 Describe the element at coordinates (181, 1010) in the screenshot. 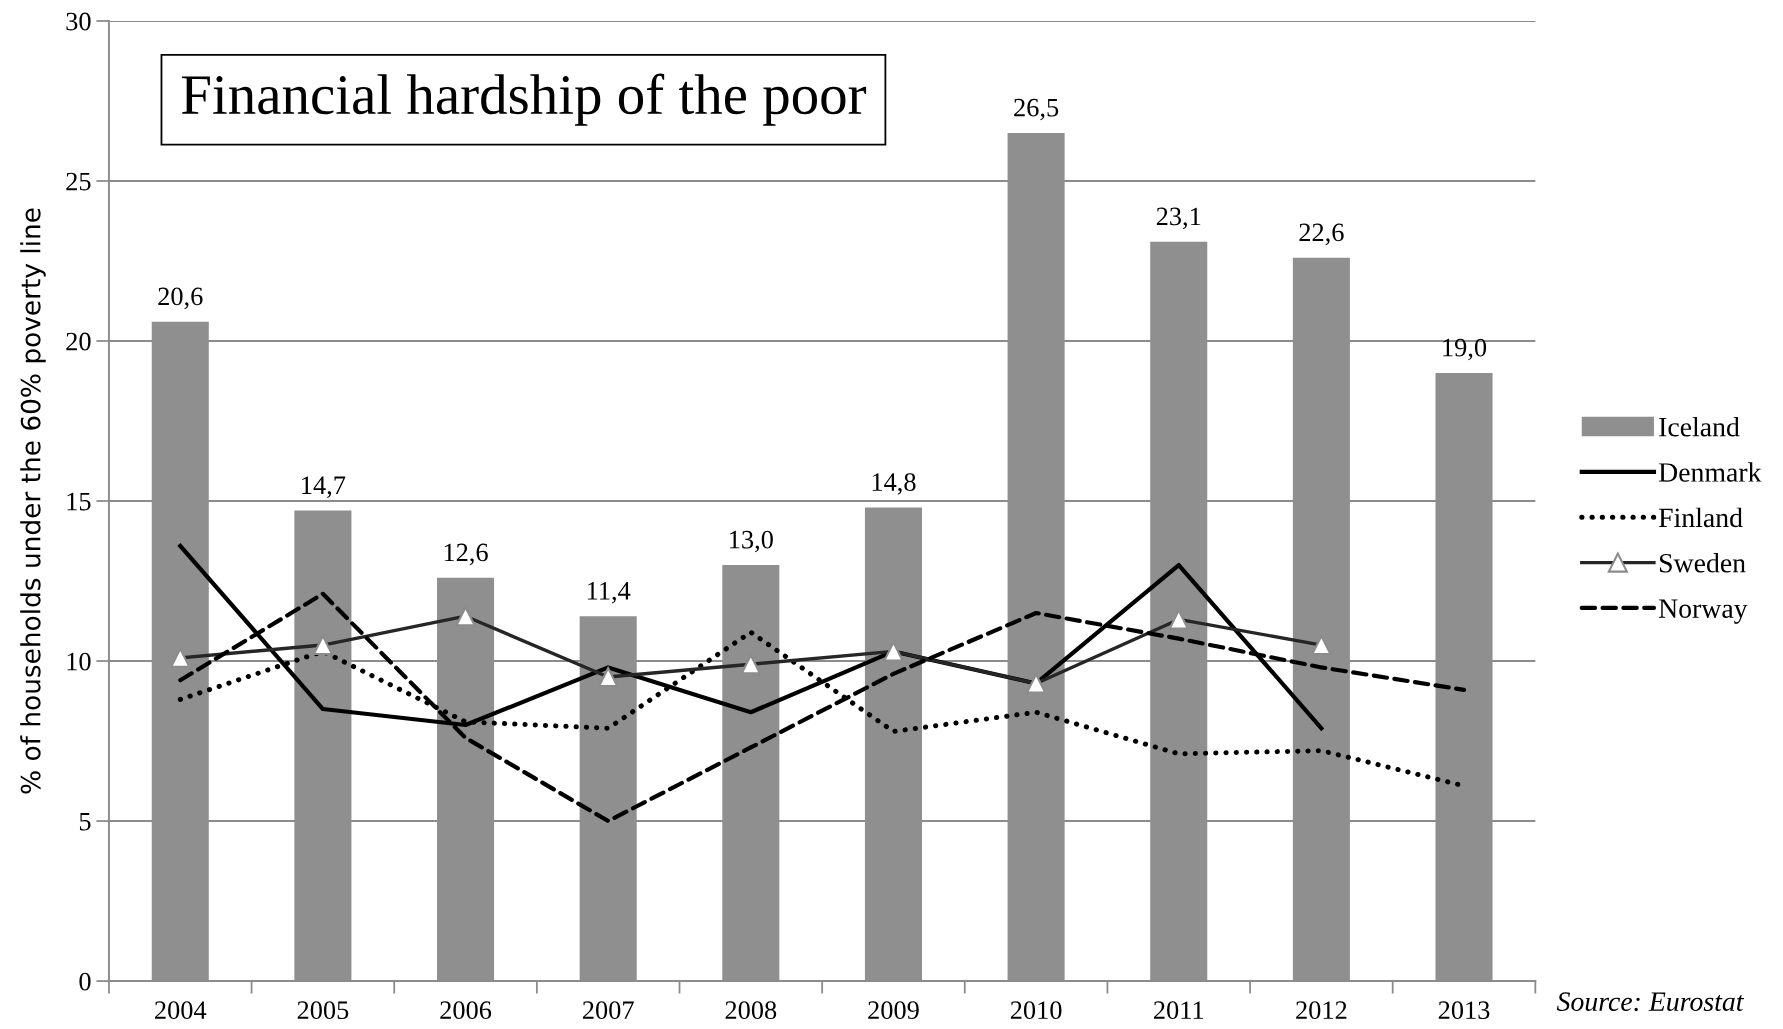

I see `x-tick-label: 2004` at that location.